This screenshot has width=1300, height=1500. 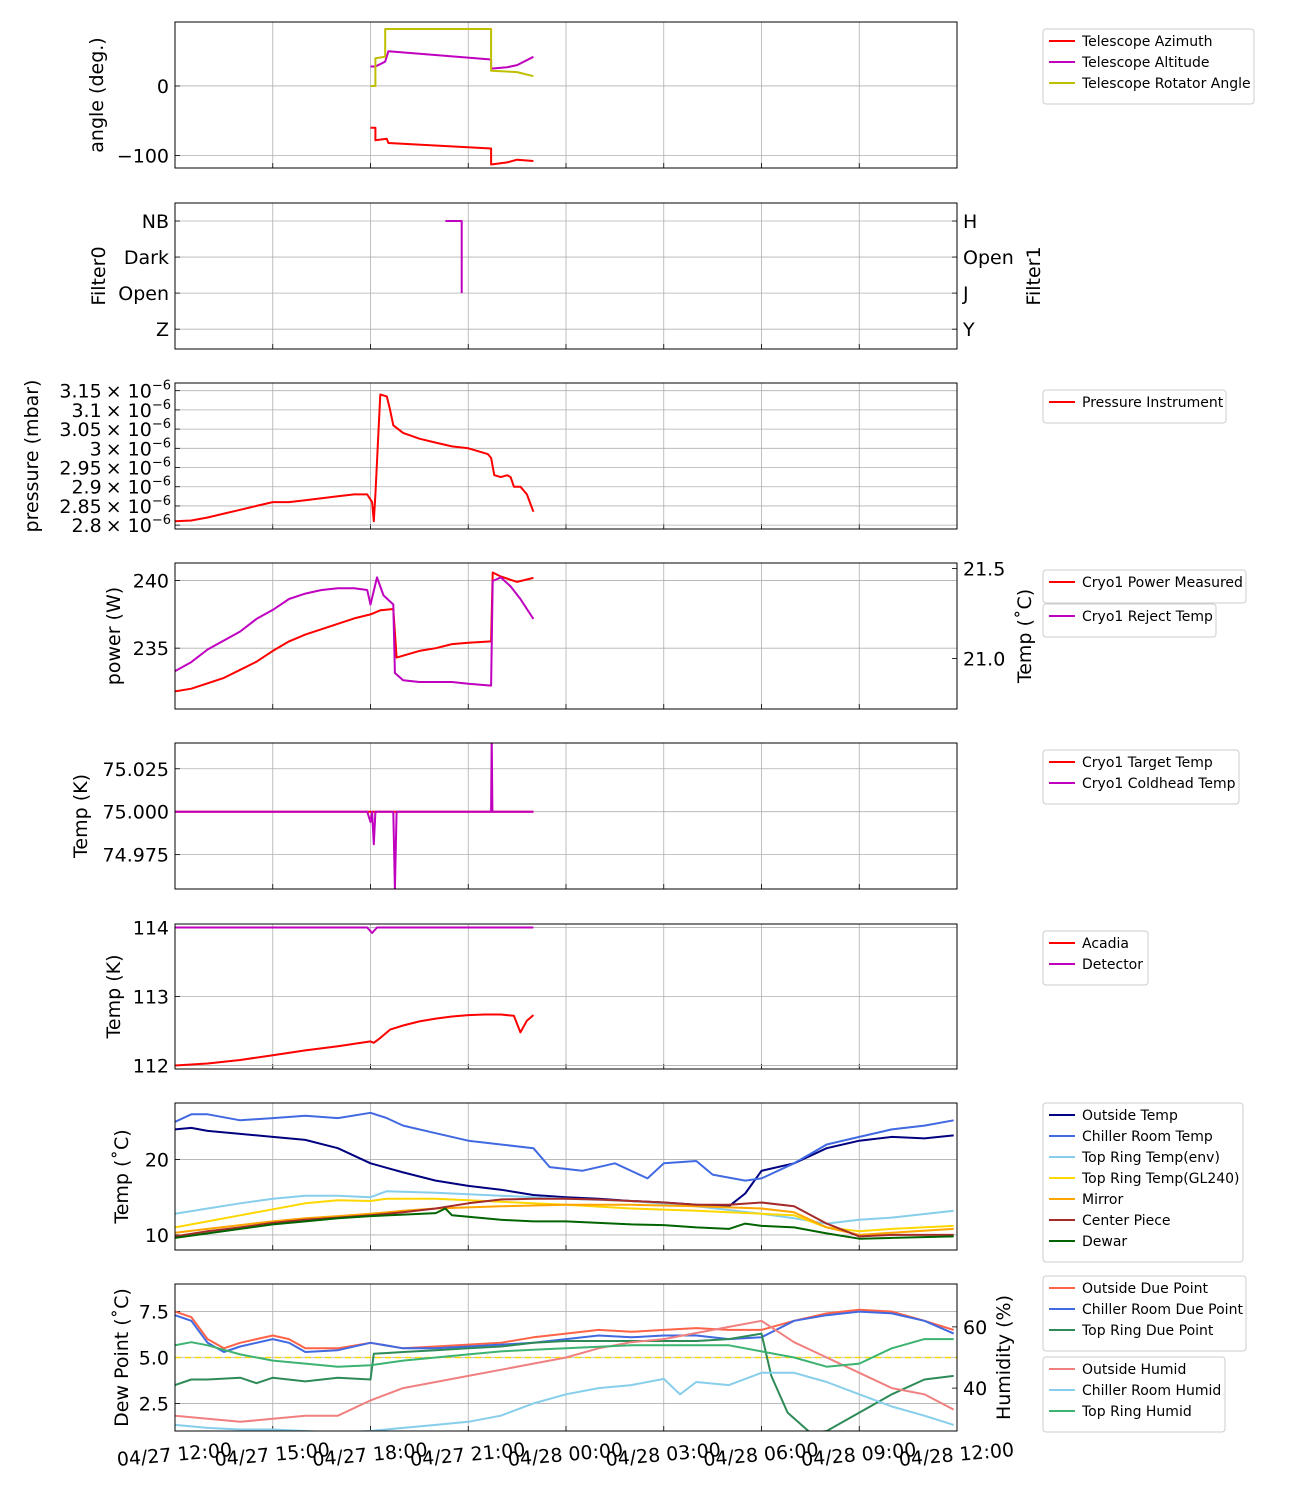 What do you see at coordinates (984, 660) in the screenshot?
I see `y2-tick-label: 21.0` at bounding box center [984, 660].